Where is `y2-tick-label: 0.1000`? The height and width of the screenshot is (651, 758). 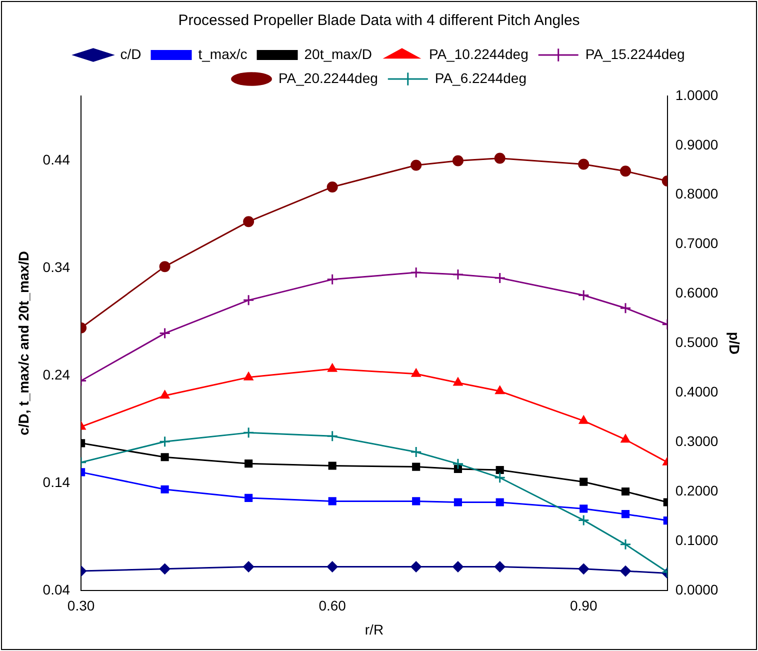 y2-tick-label: 0.1000 is located at coordinates (696, 540).